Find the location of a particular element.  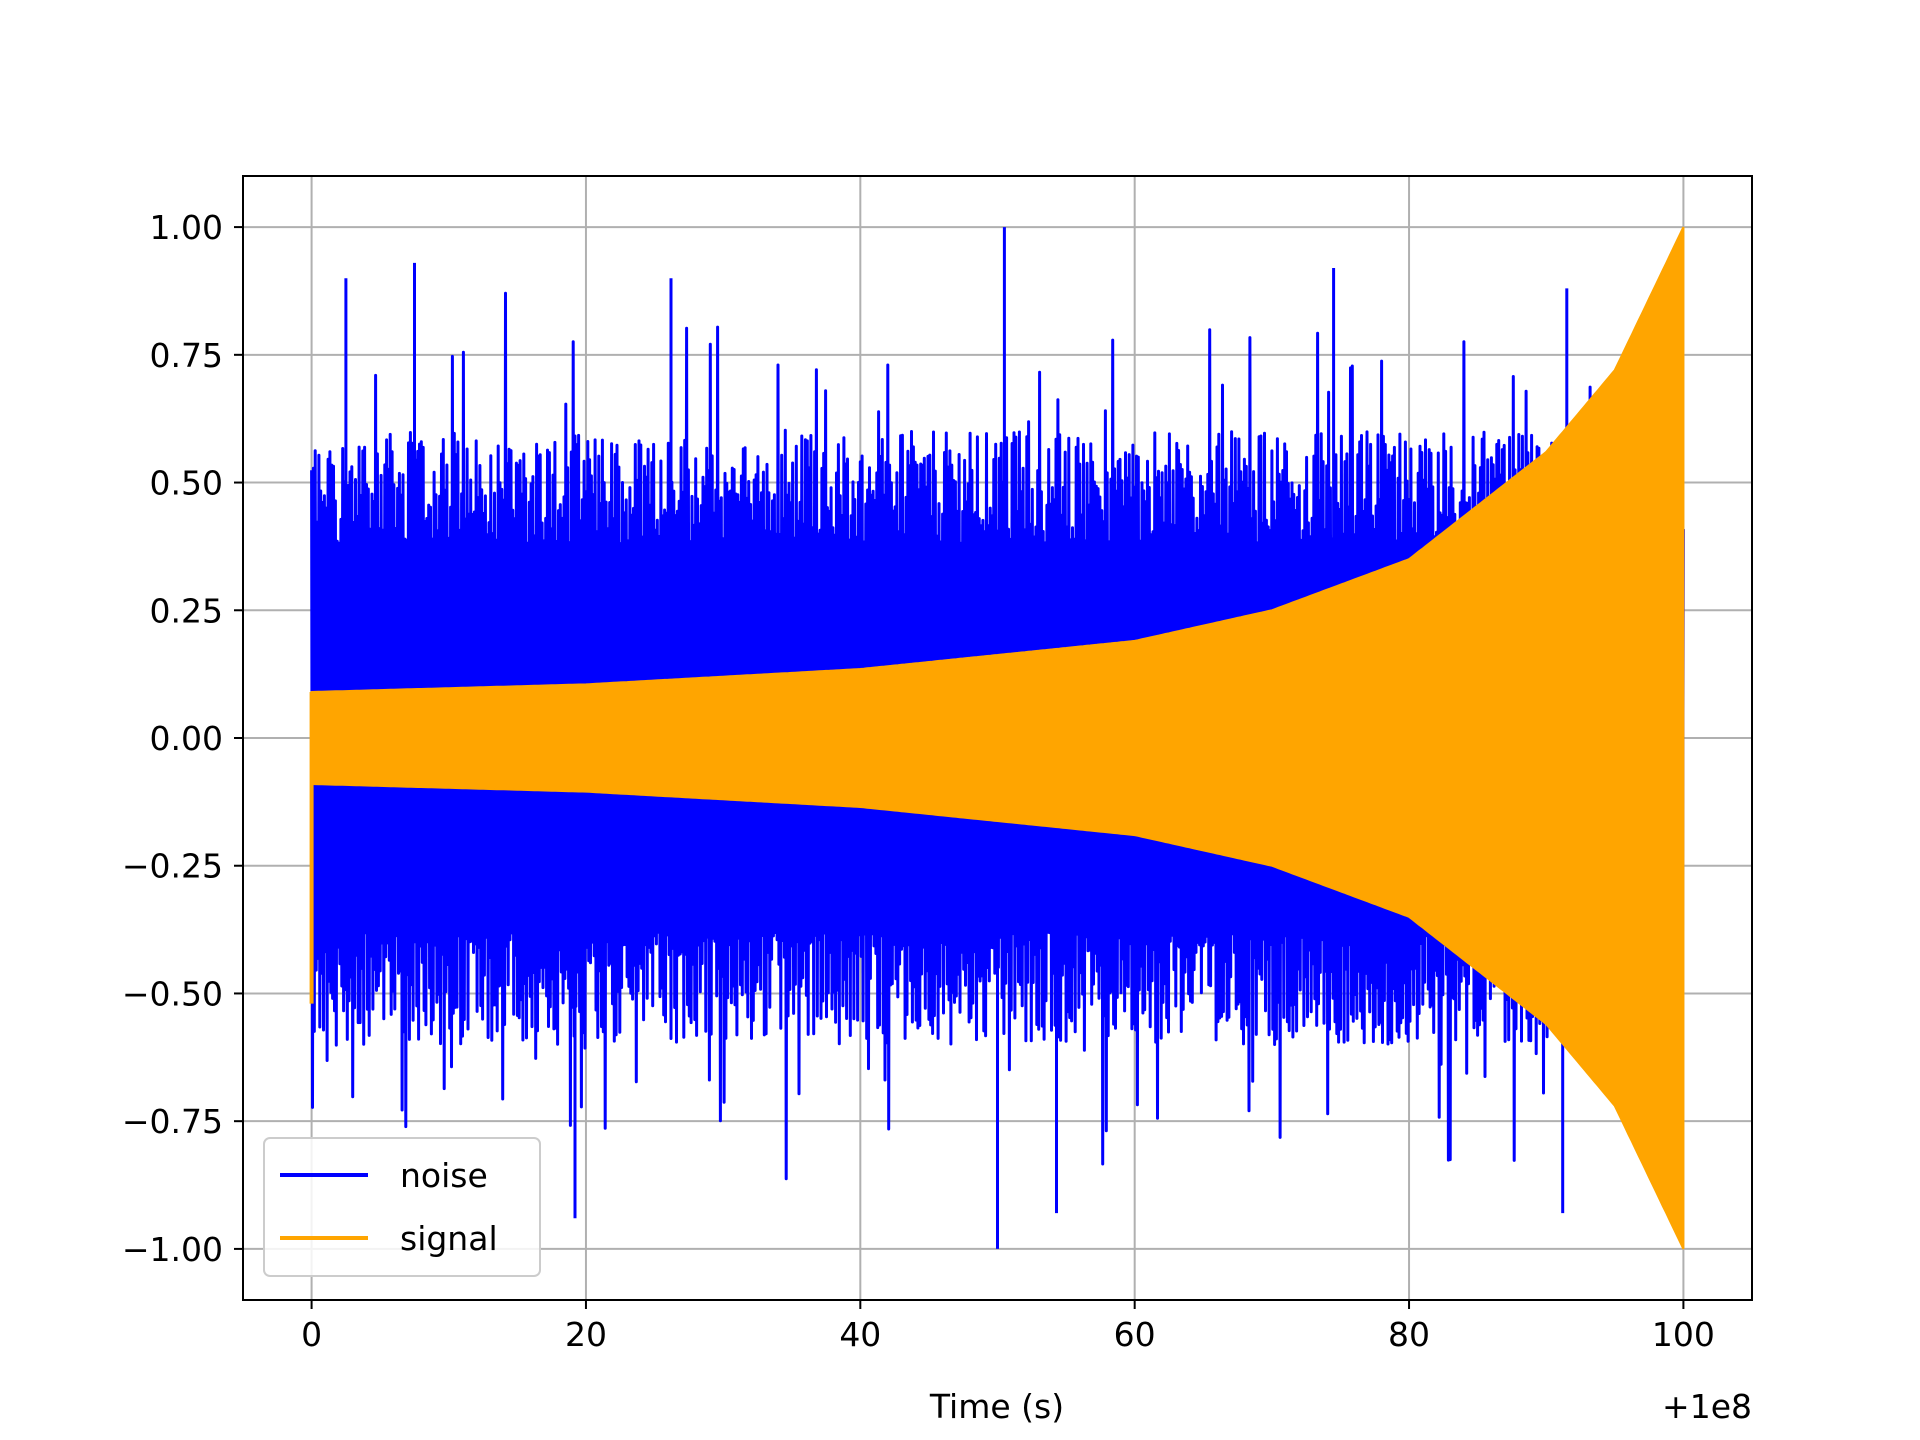

x-tick-label: 20 is located at coordinates (586, 1334).